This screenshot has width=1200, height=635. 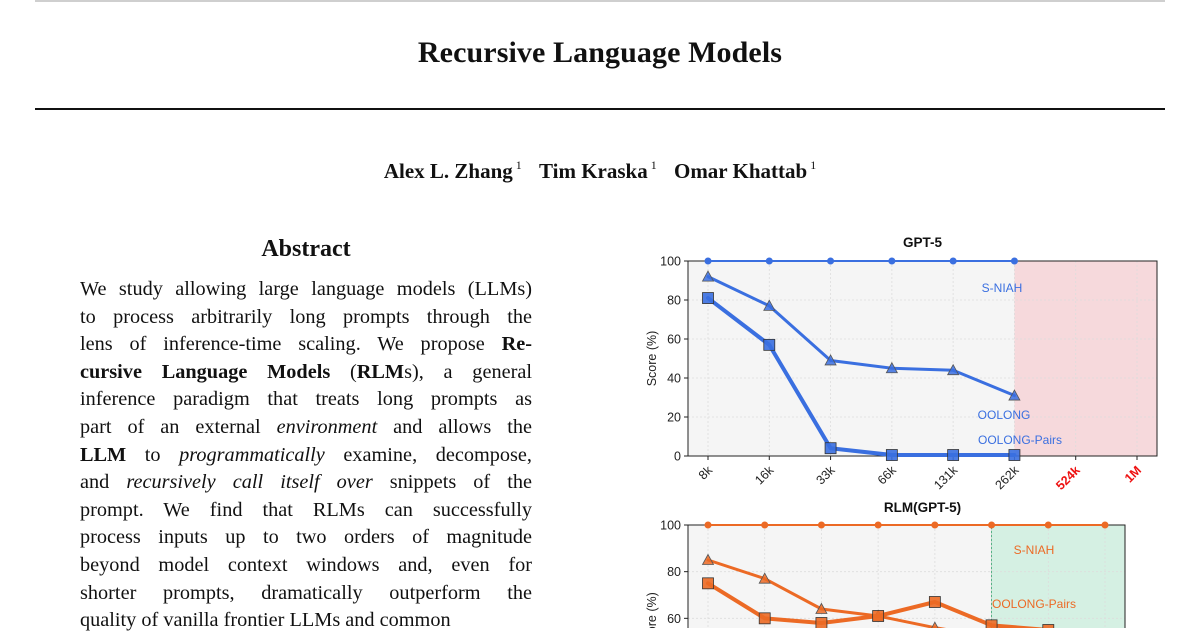 I want to click on title-rule, so click(x=600, y=109).